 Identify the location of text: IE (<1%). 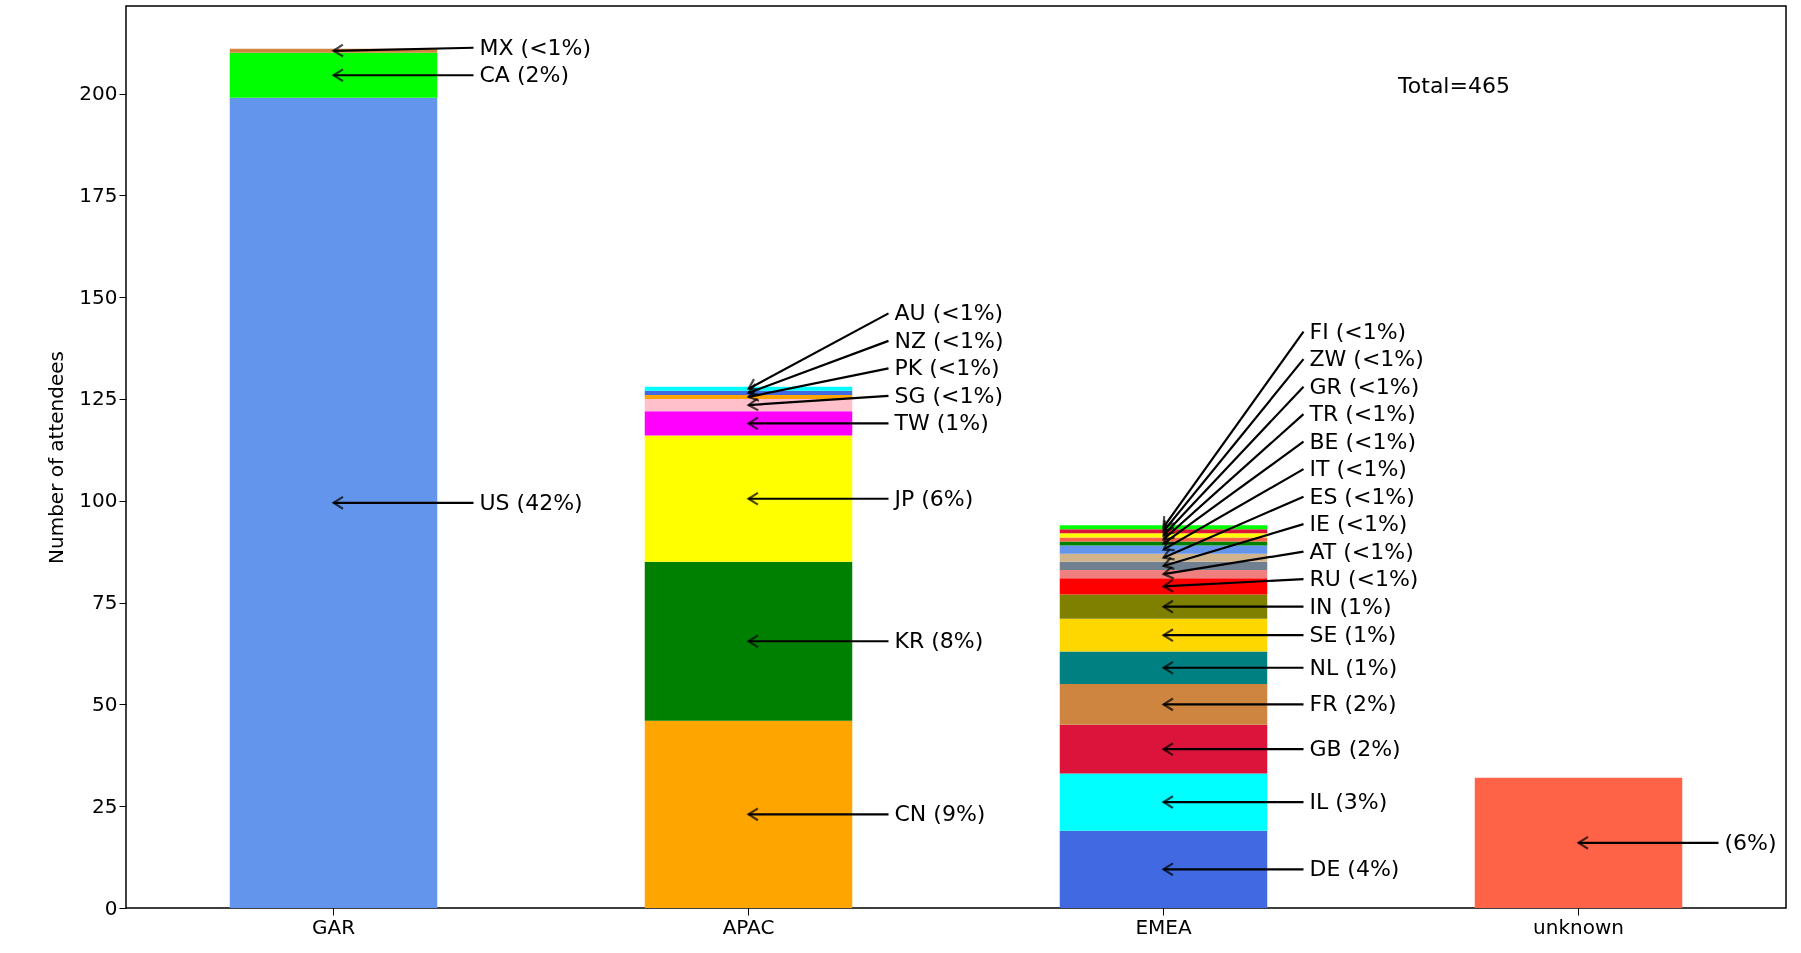
(1358, 524).